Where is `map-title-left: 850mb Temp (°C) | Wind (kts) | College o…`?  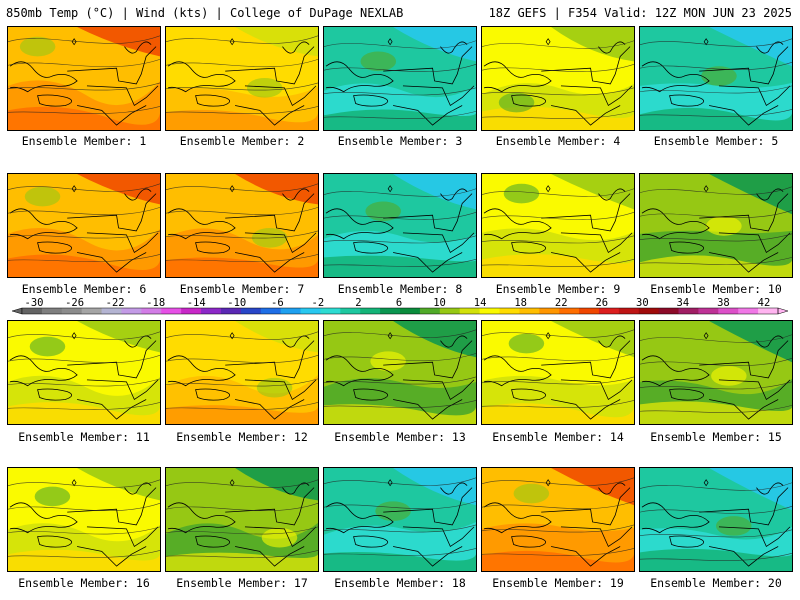 map-title-left: 850mb Temp (°C) | Wind (kts) | College o… is located at coordinates (205, 13).